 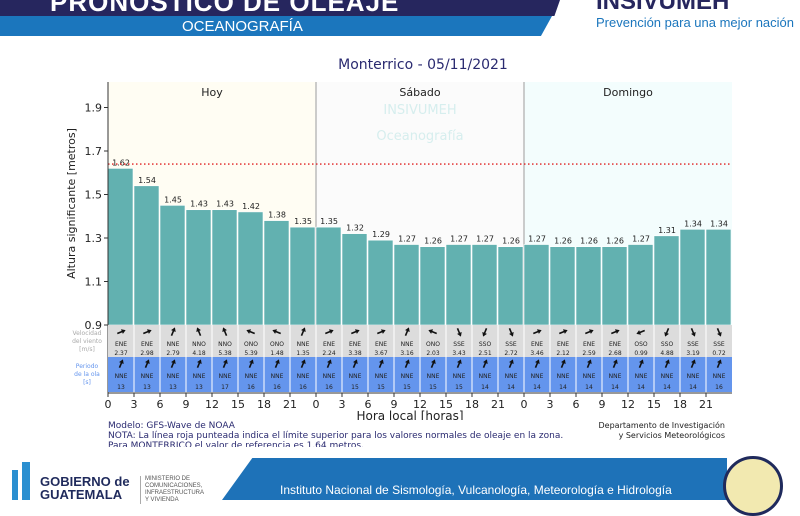 I want to click on wind-speed: 2.98, so click(x=147, y=353).